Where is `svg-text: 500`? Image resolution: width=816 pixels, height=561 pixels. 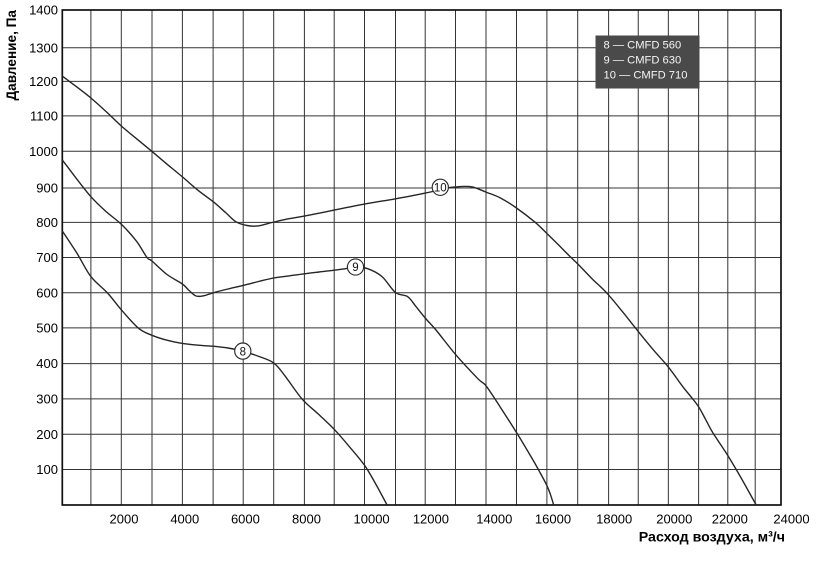
svg-text: 500 is located at coordinates (47, 328).